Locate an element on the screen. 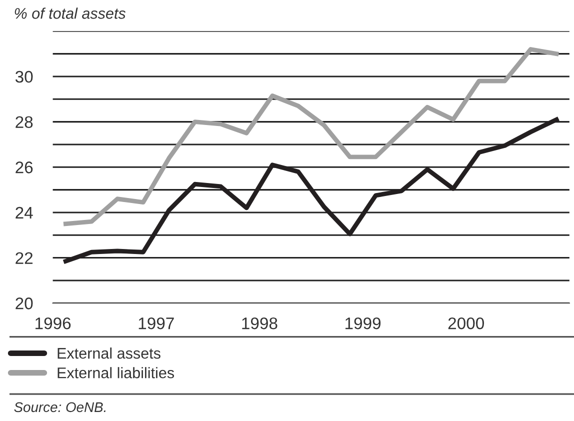  y-tick-label: 30 is located at coordinates (24, 76).